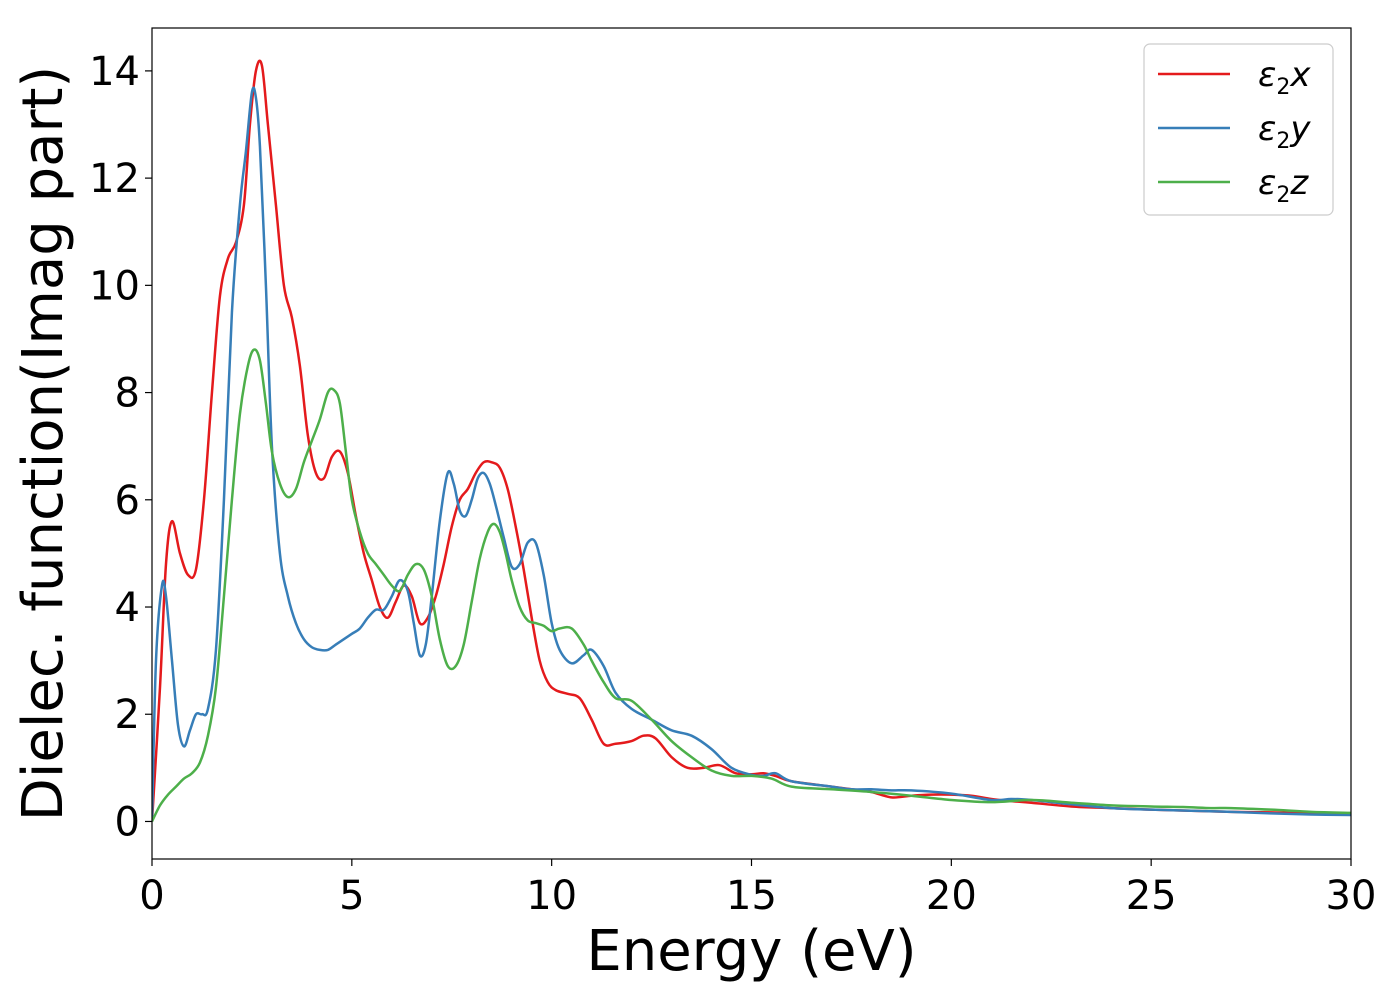 The width and height of the screenshot is (1400, 1000). What do you see at coordinates (127, 608) in the screenshot?
I see `y-tick-label: 4` at bounding box center [127, 608].